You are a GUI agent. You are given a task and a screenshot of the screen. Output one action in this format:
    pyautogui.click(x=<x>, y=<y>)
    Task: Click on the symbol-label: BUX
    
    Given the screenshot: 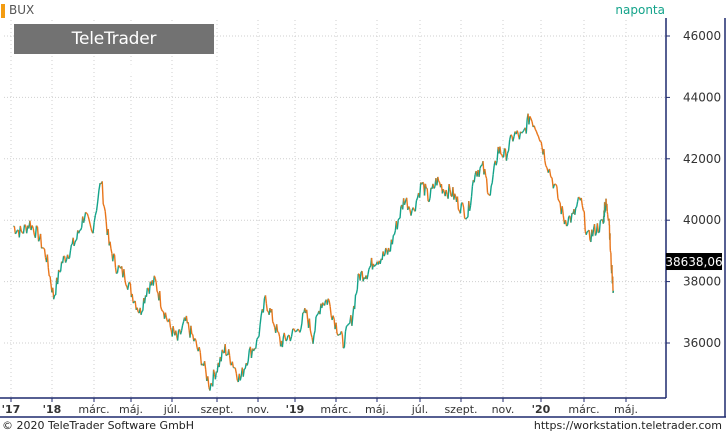 What is the action you would take?
    pyautogui.click(x=21, y=10)
    